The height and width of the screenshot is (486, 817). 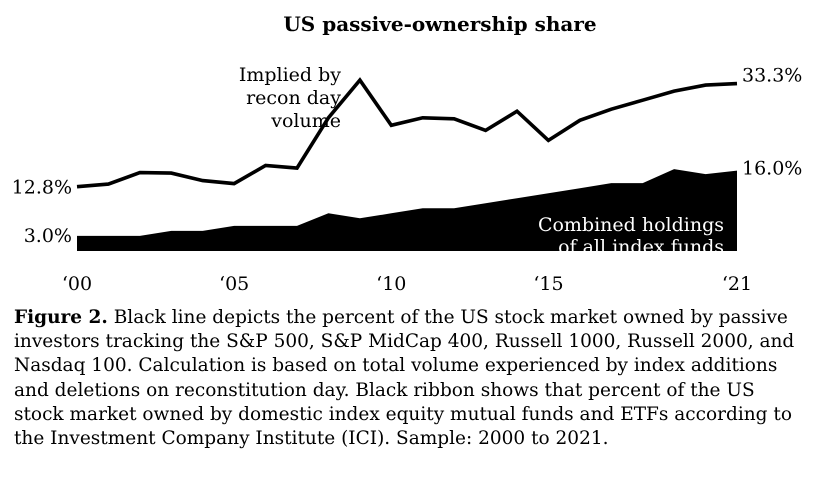 What do you see at coordinates (234, 284) in the screenshot?
I see `x-tick-label-05: ‘05` at bounding box center [234, 284].